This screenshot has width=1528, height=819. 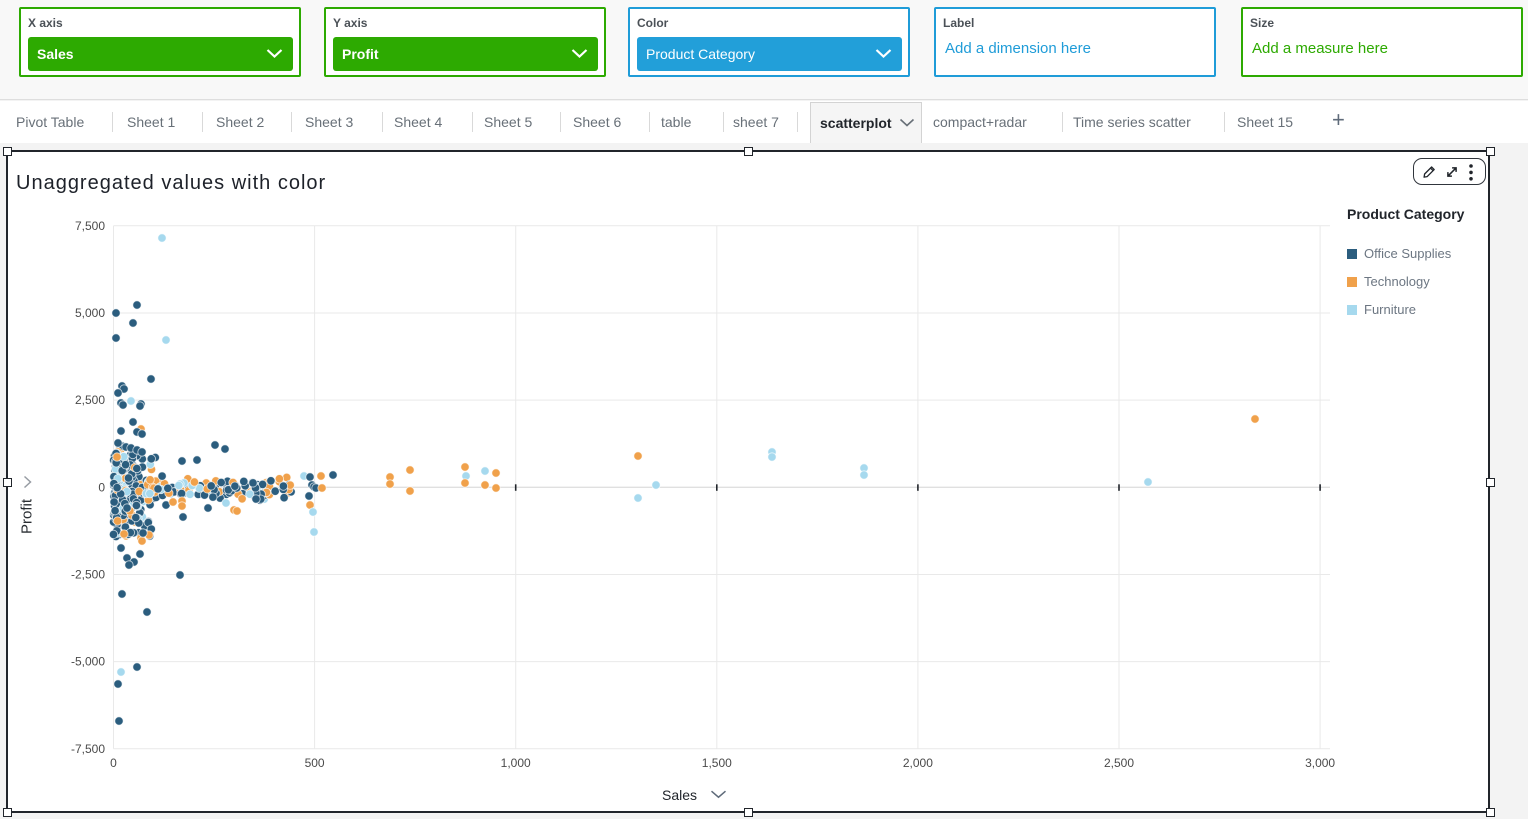 I want to click on svg-text: -2,500, so click(x=88, y=575).